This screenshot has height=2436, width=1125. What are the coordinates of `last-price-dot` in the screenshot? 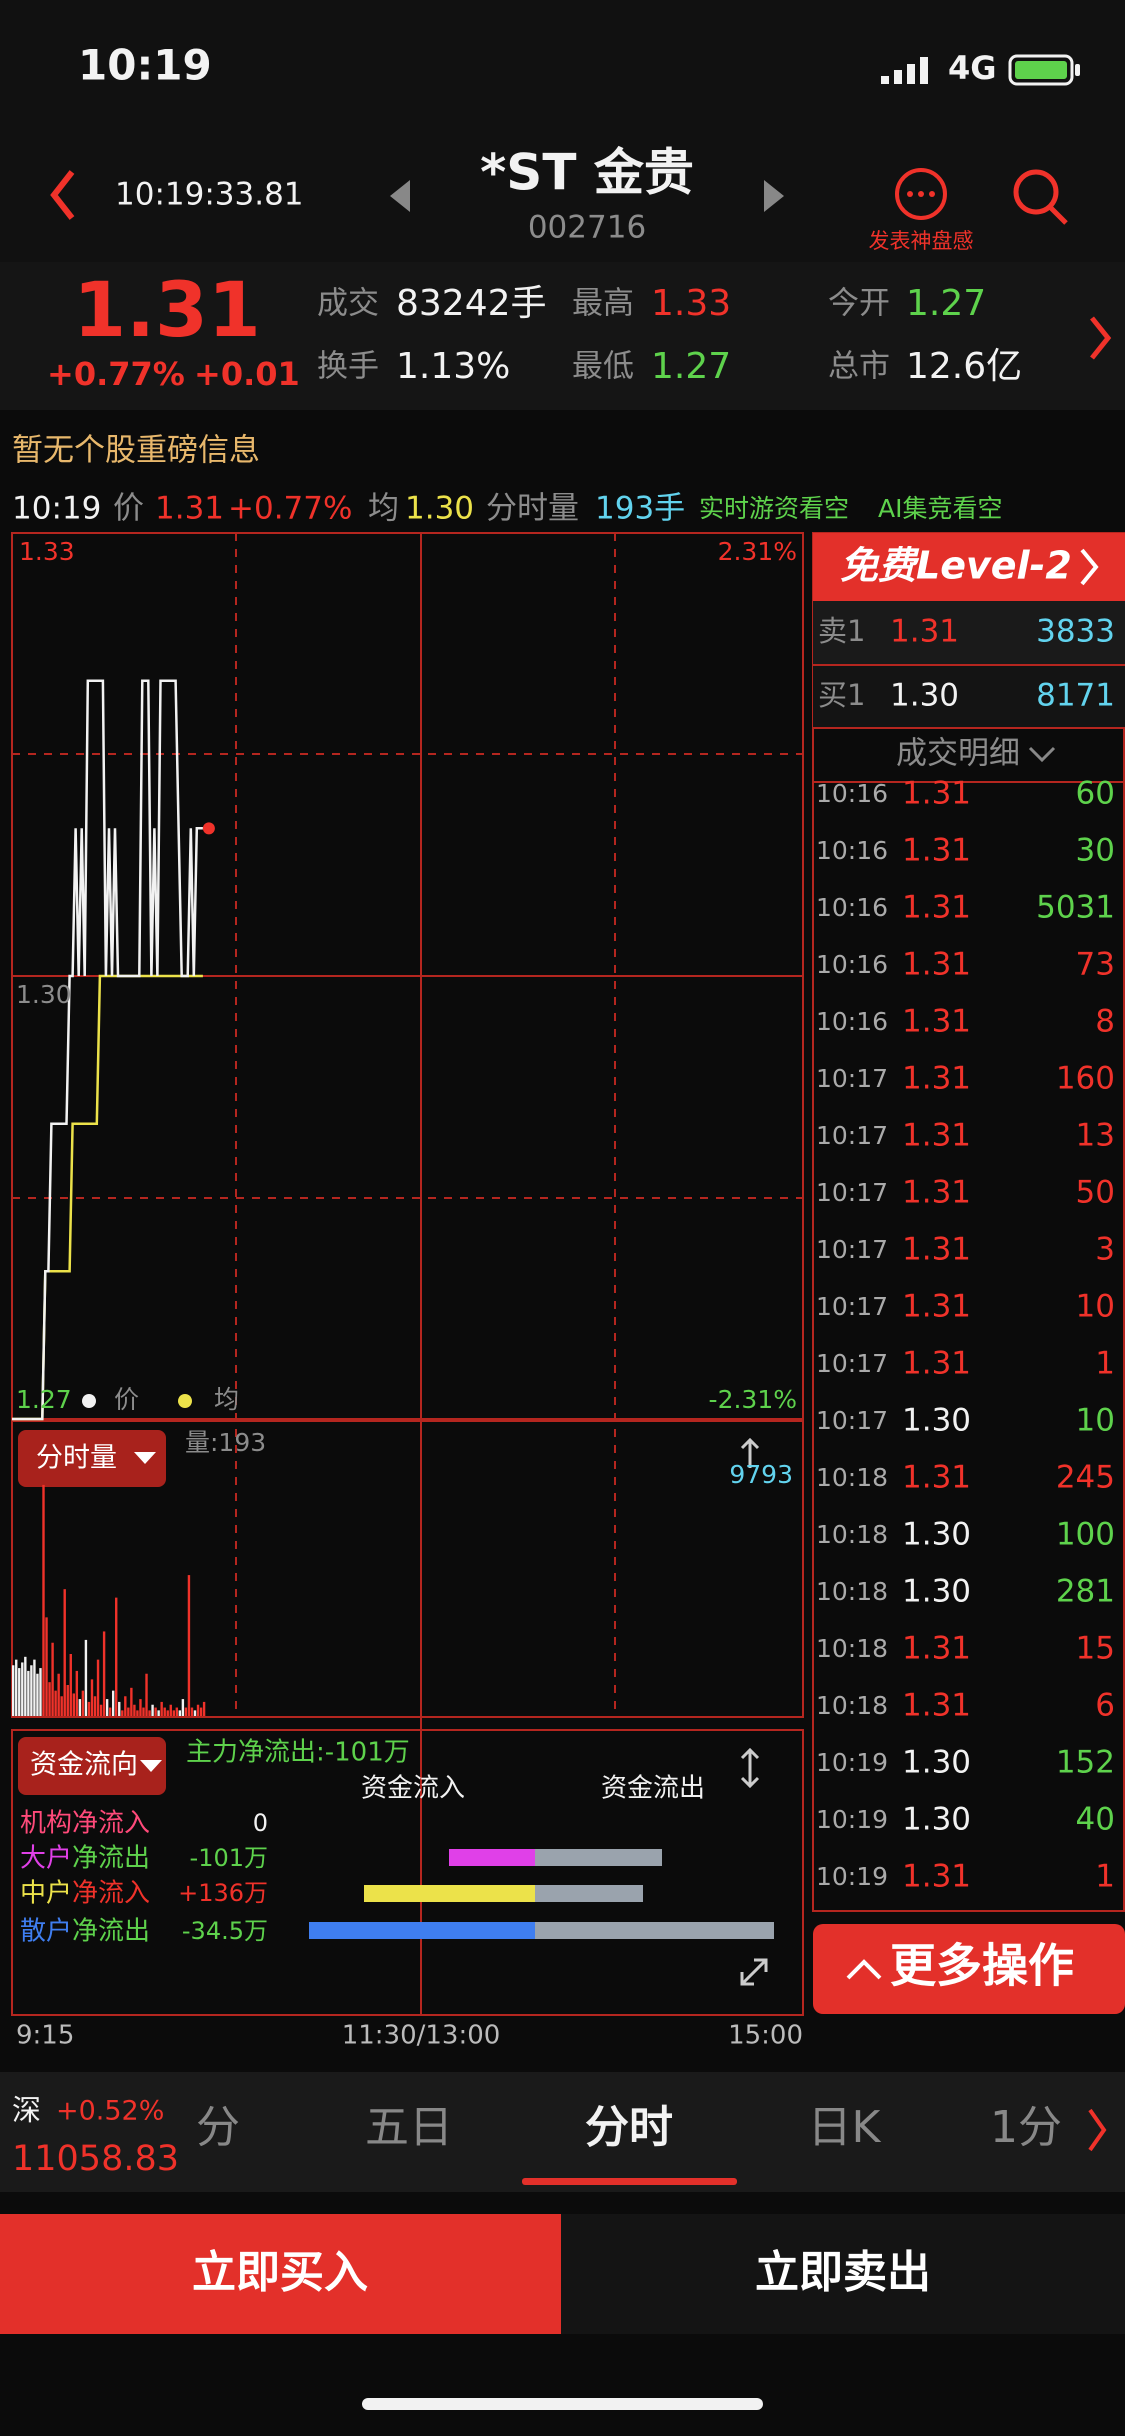 It's located at (208, 828).